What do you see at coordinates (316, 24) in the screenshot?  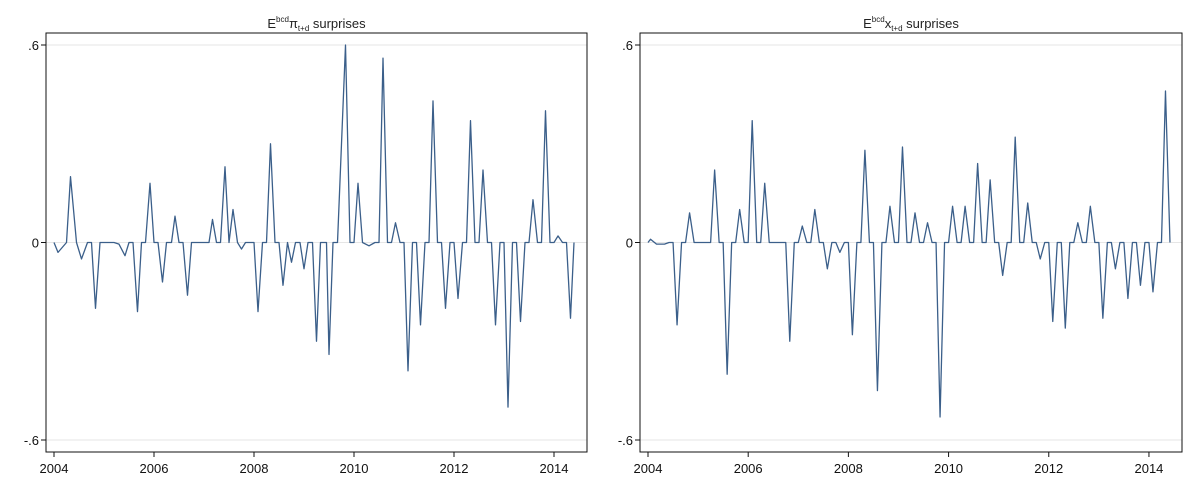 I see `chart-title: Ebcdπt+d surprises` at bounding box center [316, 24].